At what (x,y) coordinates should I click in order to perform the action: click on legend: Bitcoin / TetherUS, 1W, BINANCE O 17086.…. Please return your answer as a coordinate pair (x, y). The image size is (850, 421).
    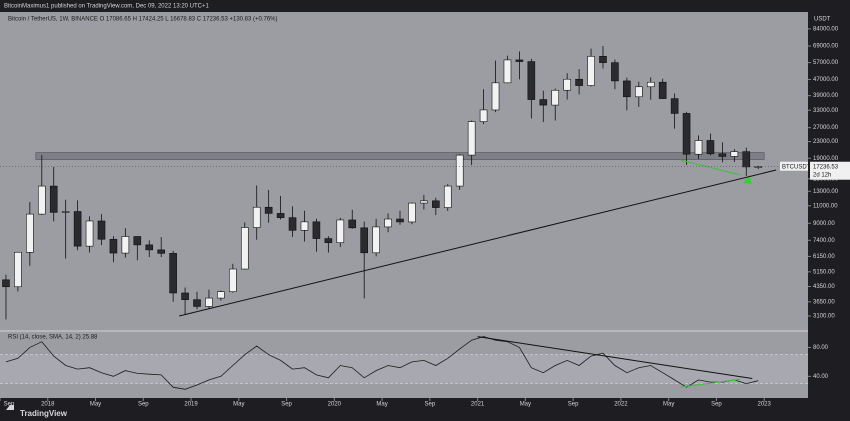
    Looking at the image, I should click on (143, 20).